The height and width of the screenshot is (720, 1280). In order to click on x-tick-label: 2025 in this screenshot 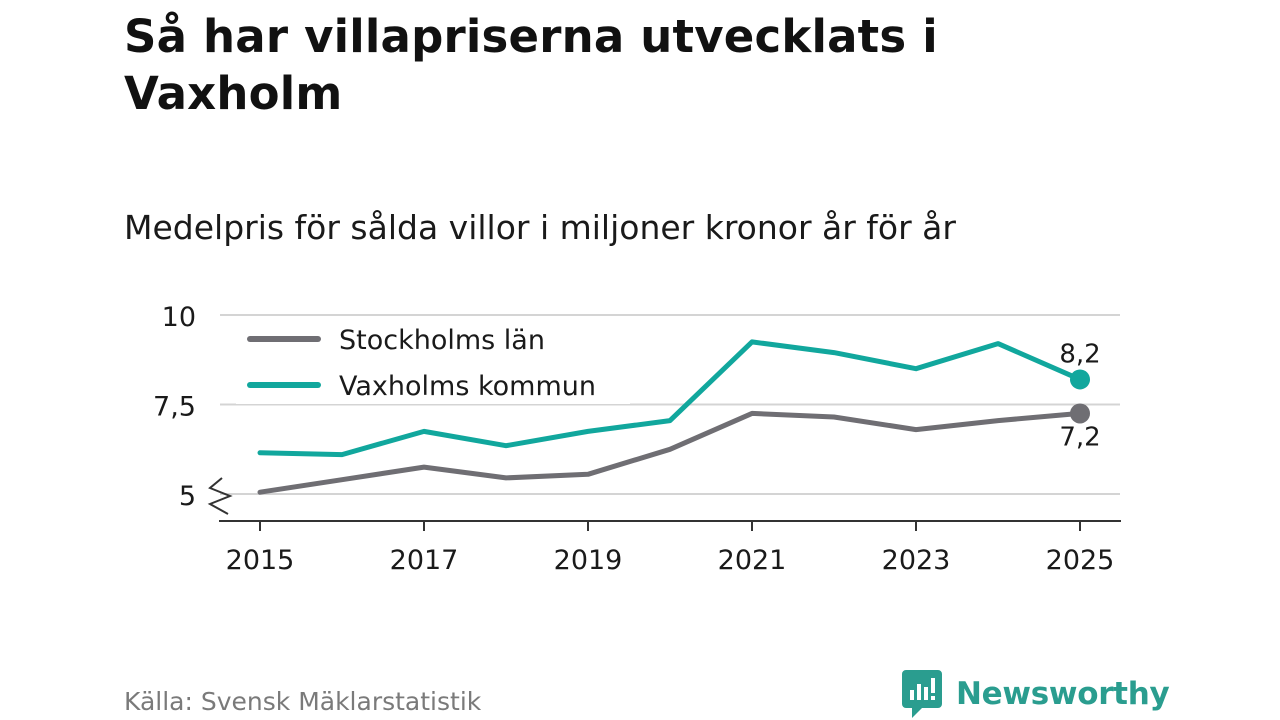, I will do `click(1080, 560)`.